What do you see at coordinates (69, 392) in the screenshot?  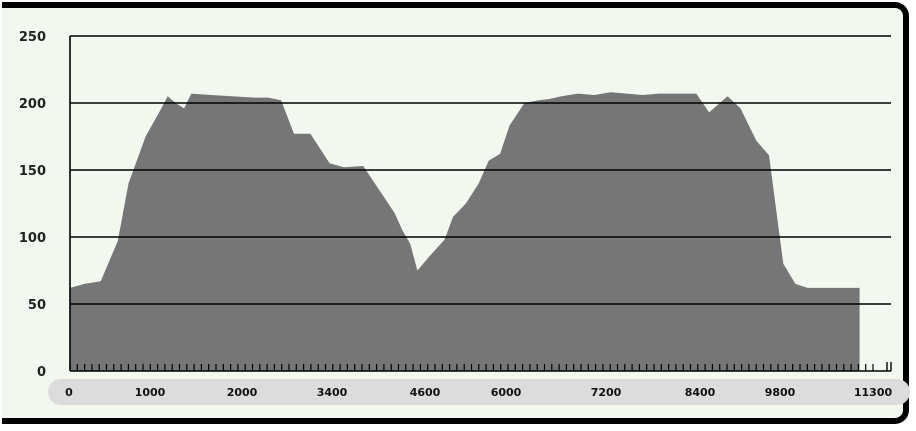 I see `x-tick-label: 0` at bounding box center [69, 392].